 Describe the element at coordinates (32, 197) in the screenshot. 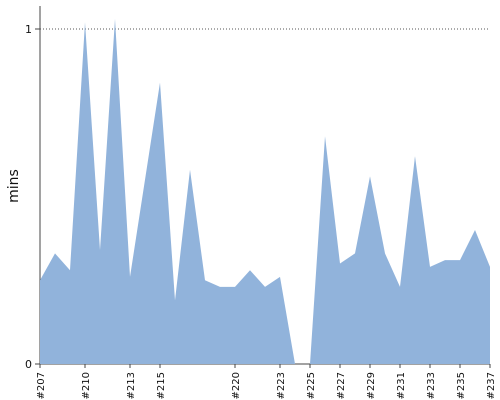

I see `y-ticks: 01` at that location.